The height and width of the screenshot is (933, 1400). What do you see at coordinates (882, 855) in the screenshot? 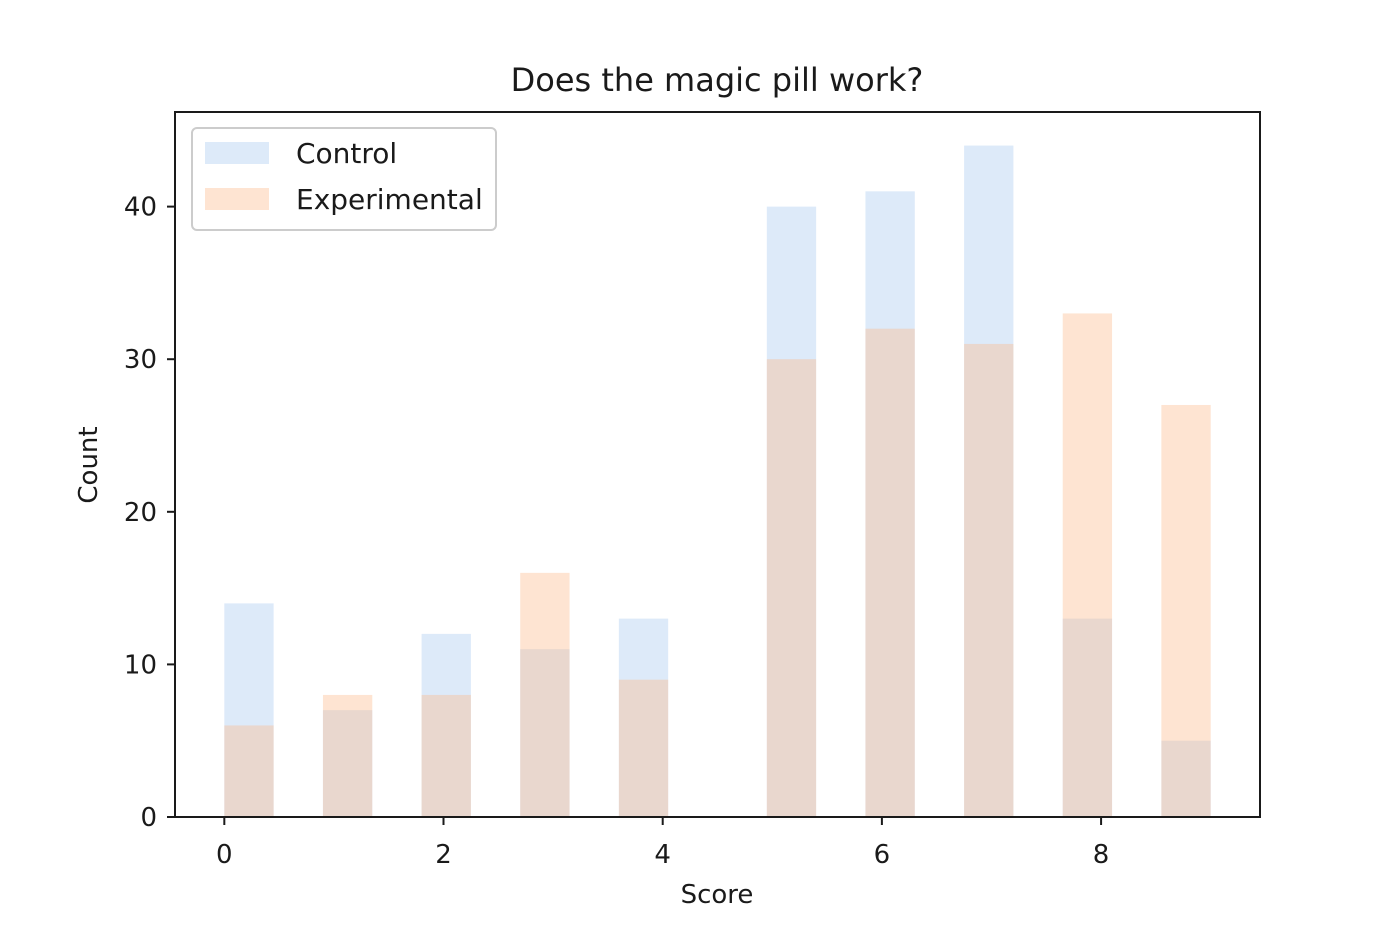
I see `x-tick-label: 6` at bounding box center [882, 855].